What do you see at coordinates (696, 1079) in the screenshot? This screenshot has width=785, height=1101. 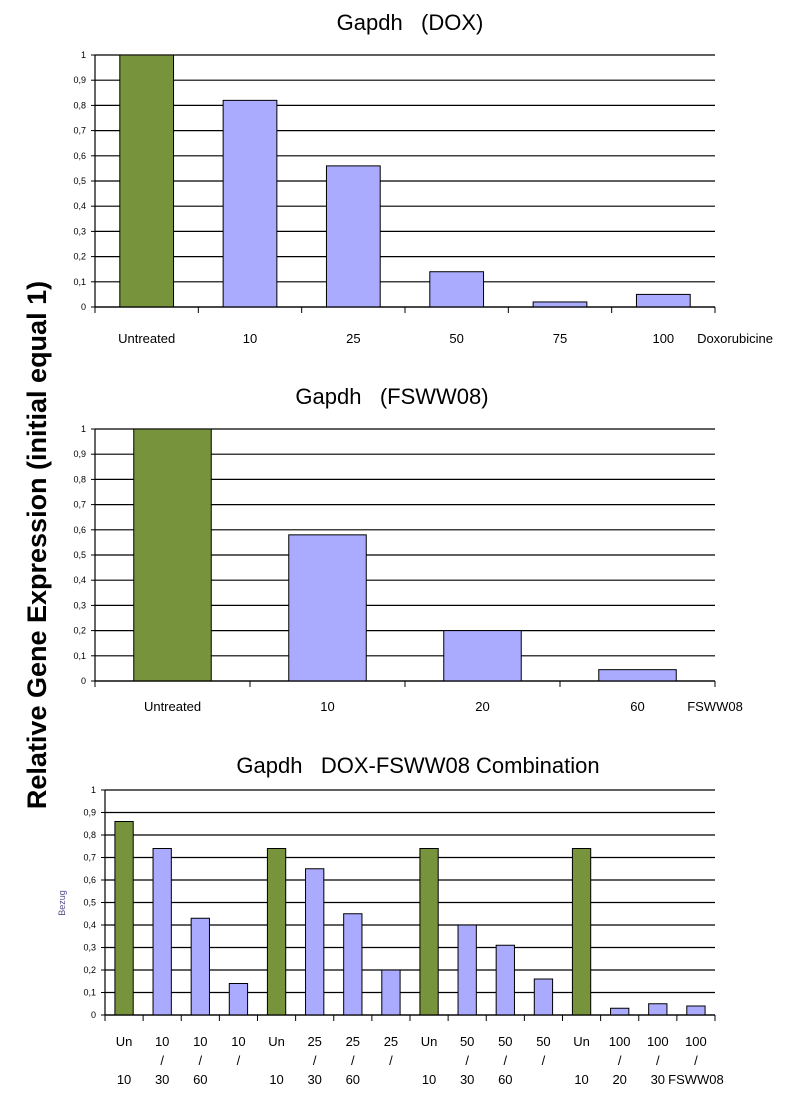 I see `x-tick-label: FSWW08` at bounding box center [696, 1079].